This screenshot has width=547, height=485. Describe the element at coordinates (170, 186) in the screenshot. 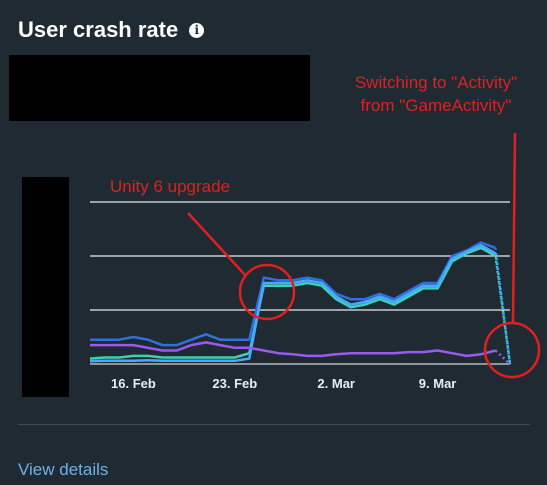

I see `annotation-unity-upgrade: Unity 6 upgrade` at that location.